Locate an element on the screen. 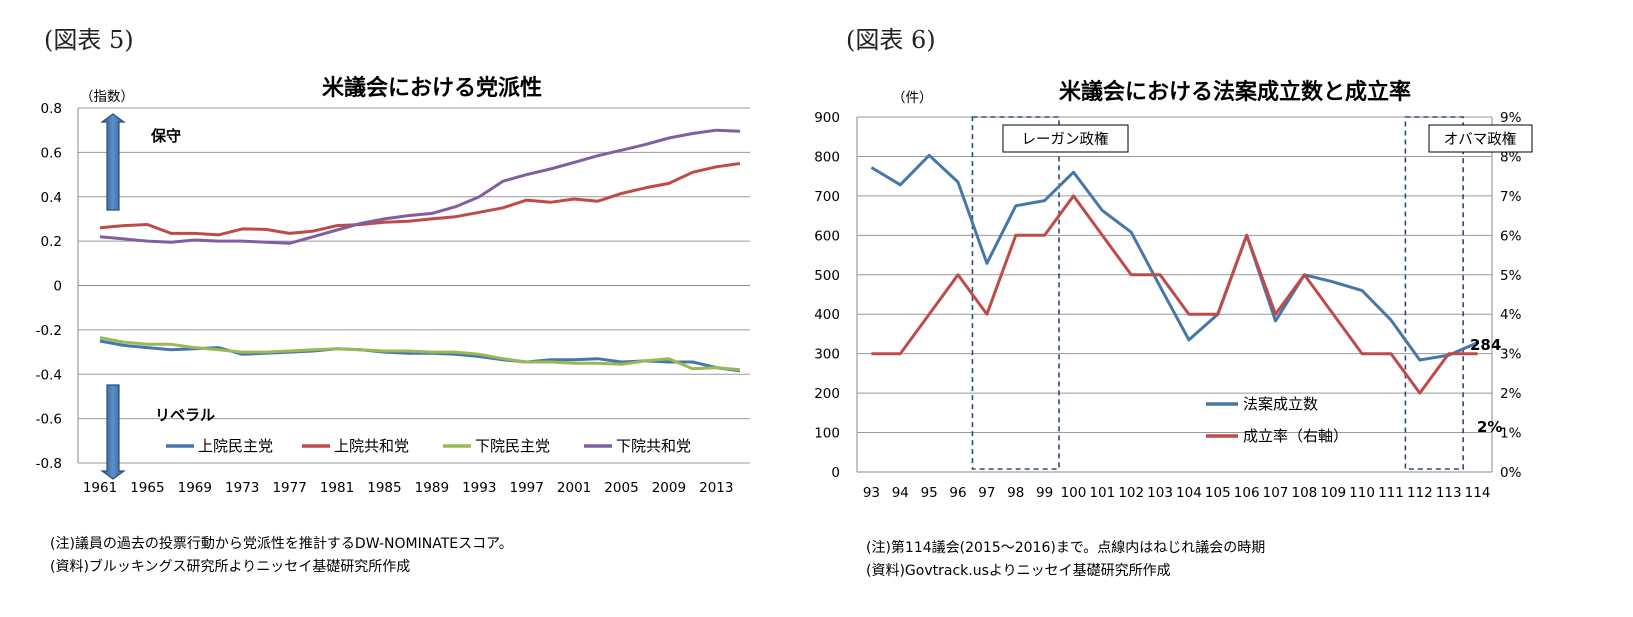  fig5-y-tick-label: -0.2 is located at coordinates (49, 331).